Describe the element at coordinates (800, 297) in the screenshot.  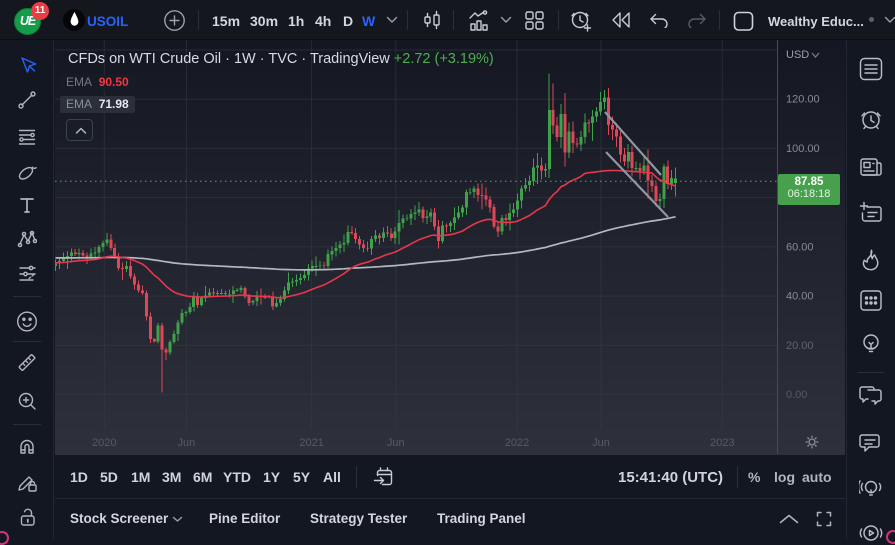
I see `svg-text: 40.00` at that location.